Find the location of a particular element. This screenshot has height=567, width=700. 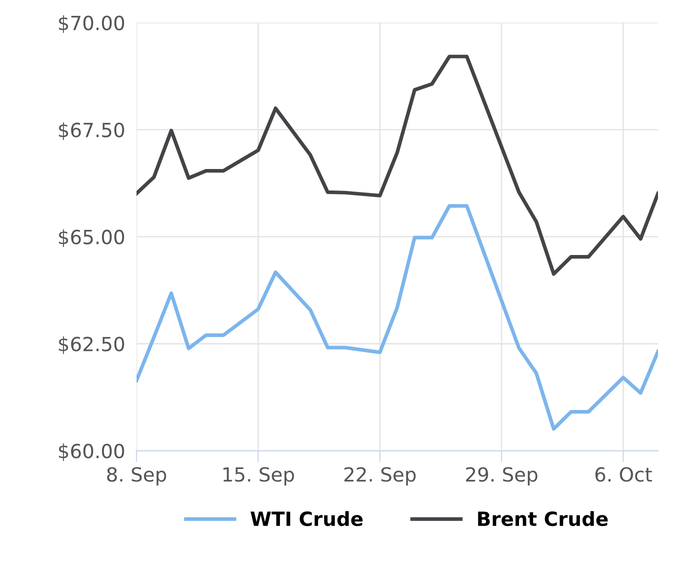

y-tick-label: $65.00 is located at coordinates (91, 238).